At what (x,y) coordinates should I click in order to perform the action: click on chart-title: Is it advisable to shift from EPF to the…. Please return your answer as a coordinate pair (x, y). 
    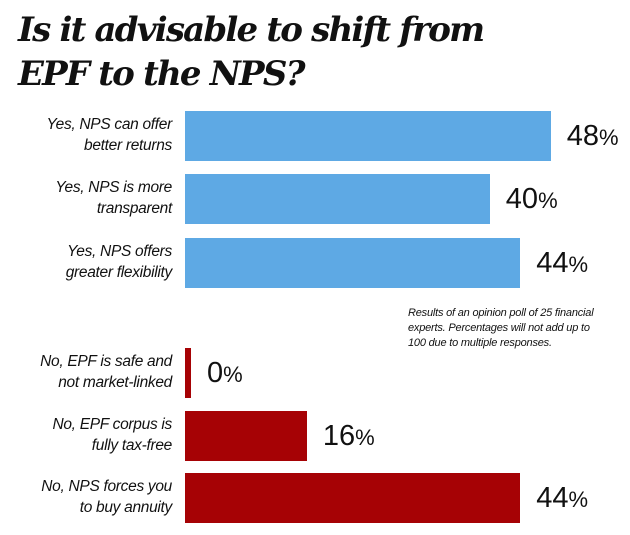
    Looking at the image, I should click on (251, 52).